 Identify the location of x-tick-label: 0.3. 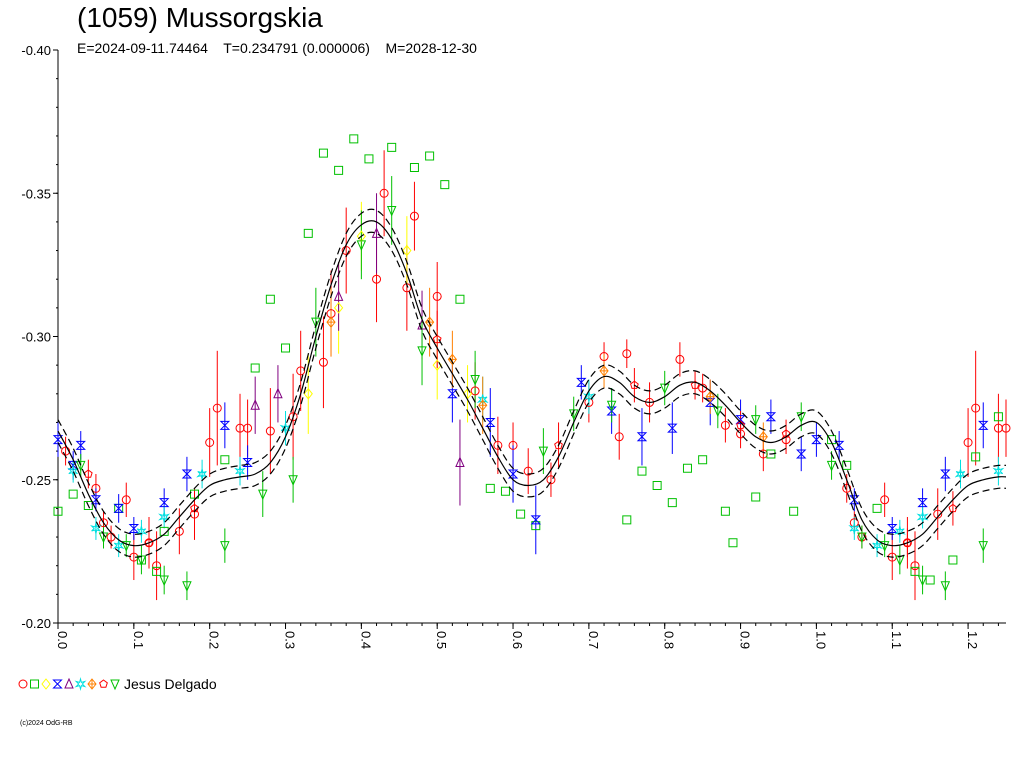
(290, 640).